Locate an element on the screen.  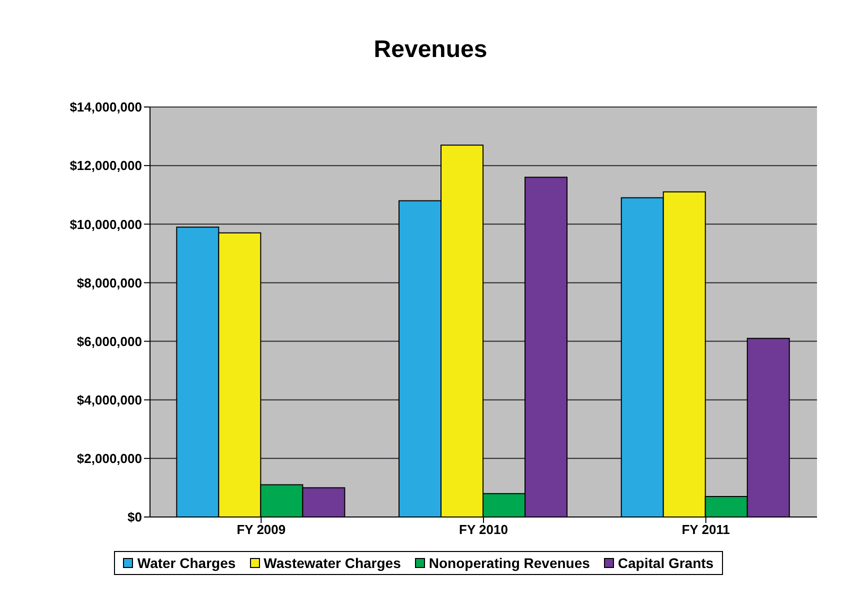
y-tick-label: $2,000,000 is located at coordinates (109, 458).